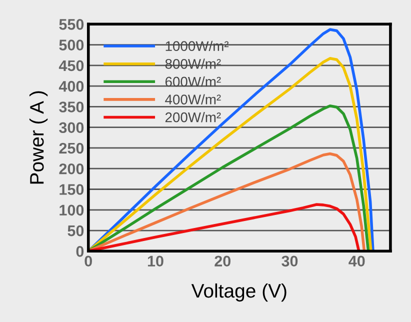 Image resolution: width=411 pixels, height=322 pixels. I want to click on y-tick-label: 550, so click(71, 24).